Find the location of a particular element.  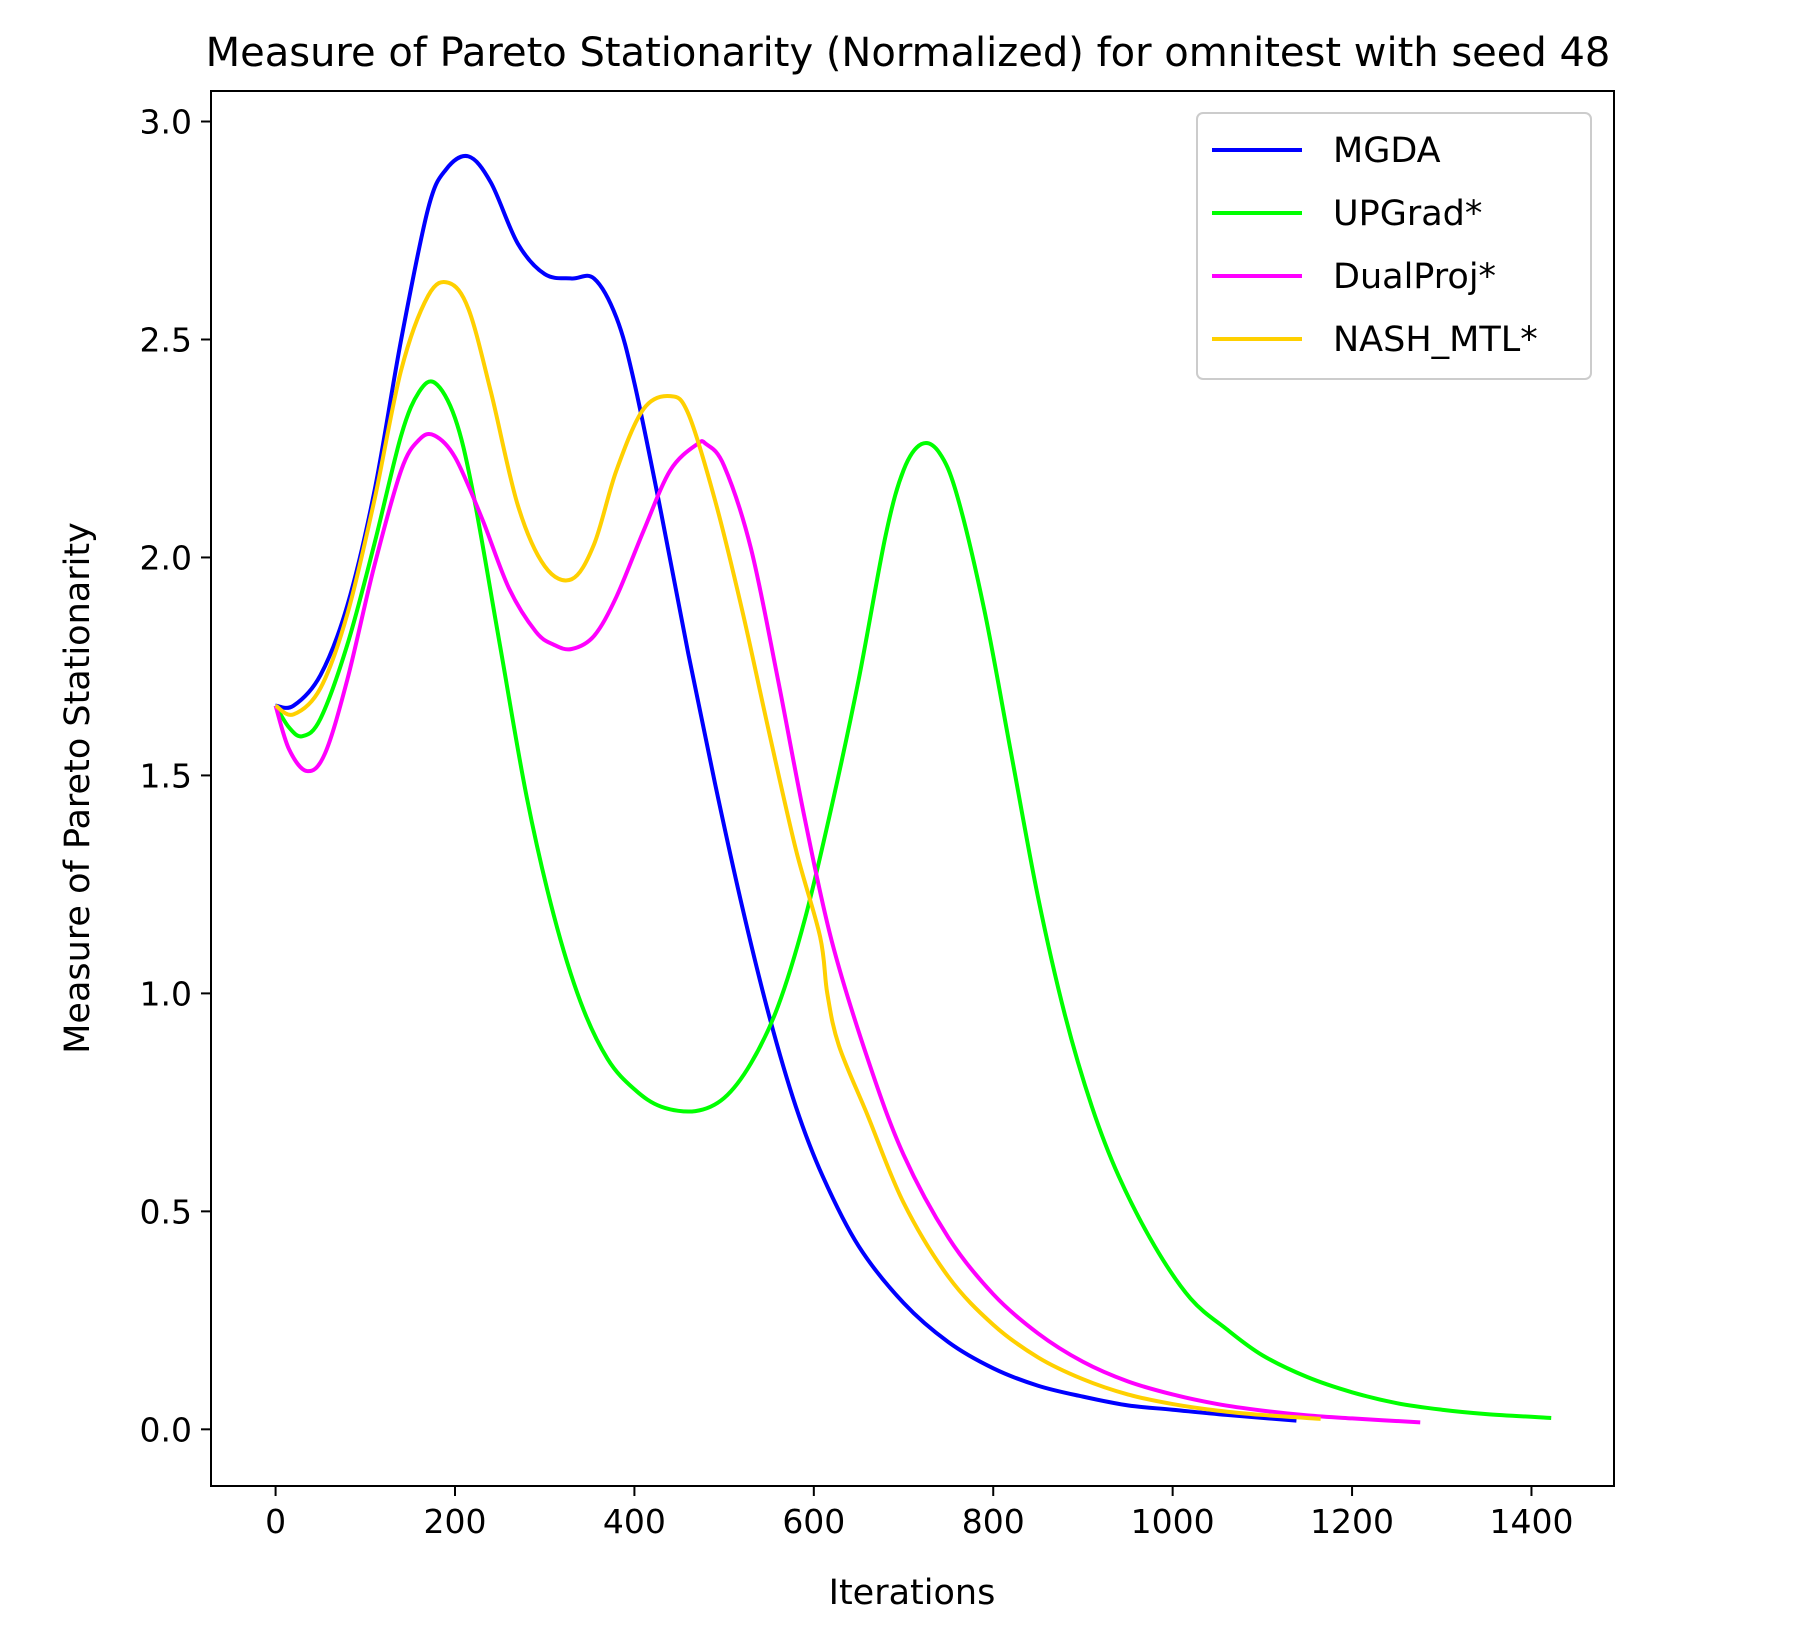

y-axis-label: Measure of Pareto Stationarity is located at coordinates (78, 788).